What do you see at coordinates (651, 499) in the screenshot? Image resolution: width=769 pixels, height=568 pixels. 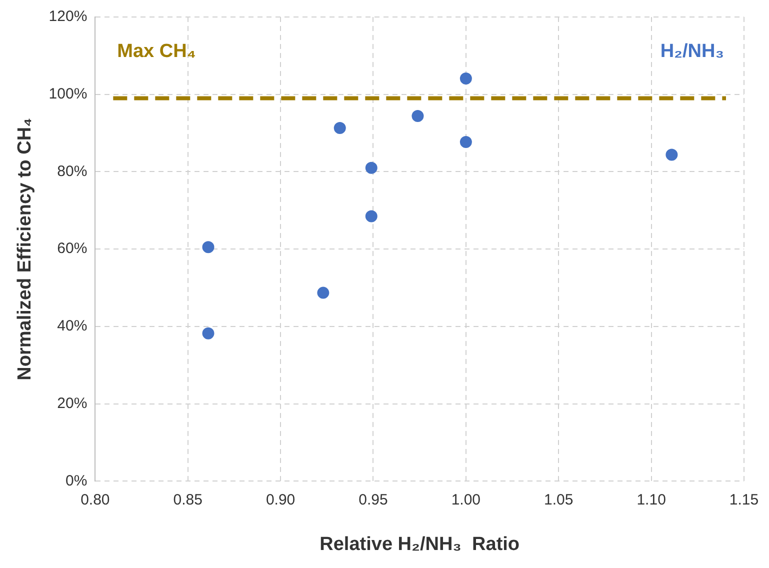 I see `x-tick-label: 1.10` at bounding box center [651, 499].